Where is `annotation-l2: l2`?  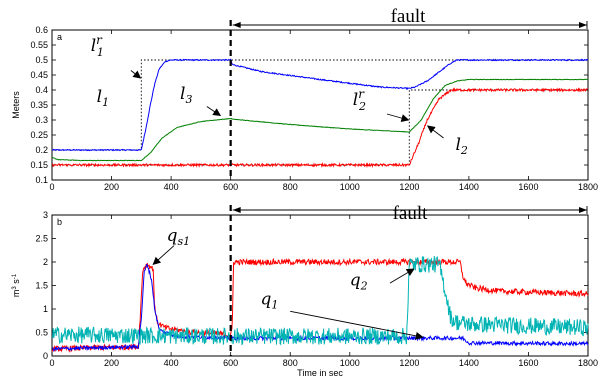
annotation-l2: l2 is located at coordinates (461, 146).